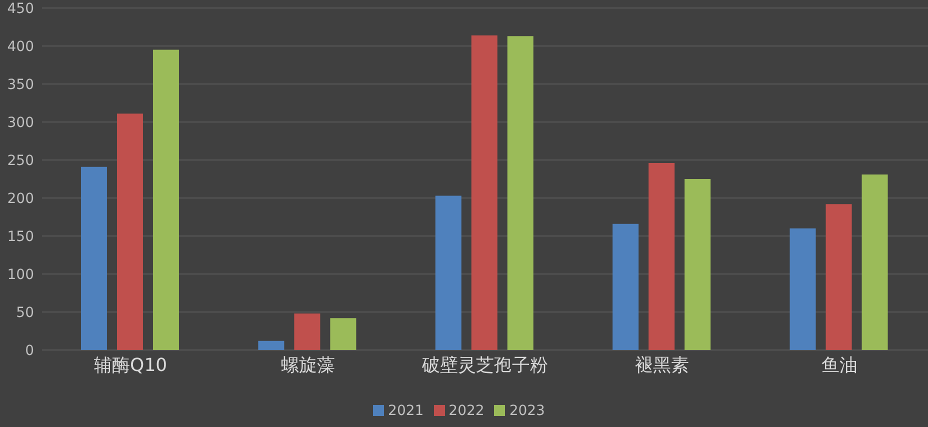 The image size is (928, 427). What do you see at coordinates (20, 198) in the screenshot?
I see `y-tick-label: 200` at bounding box center [20, 198].